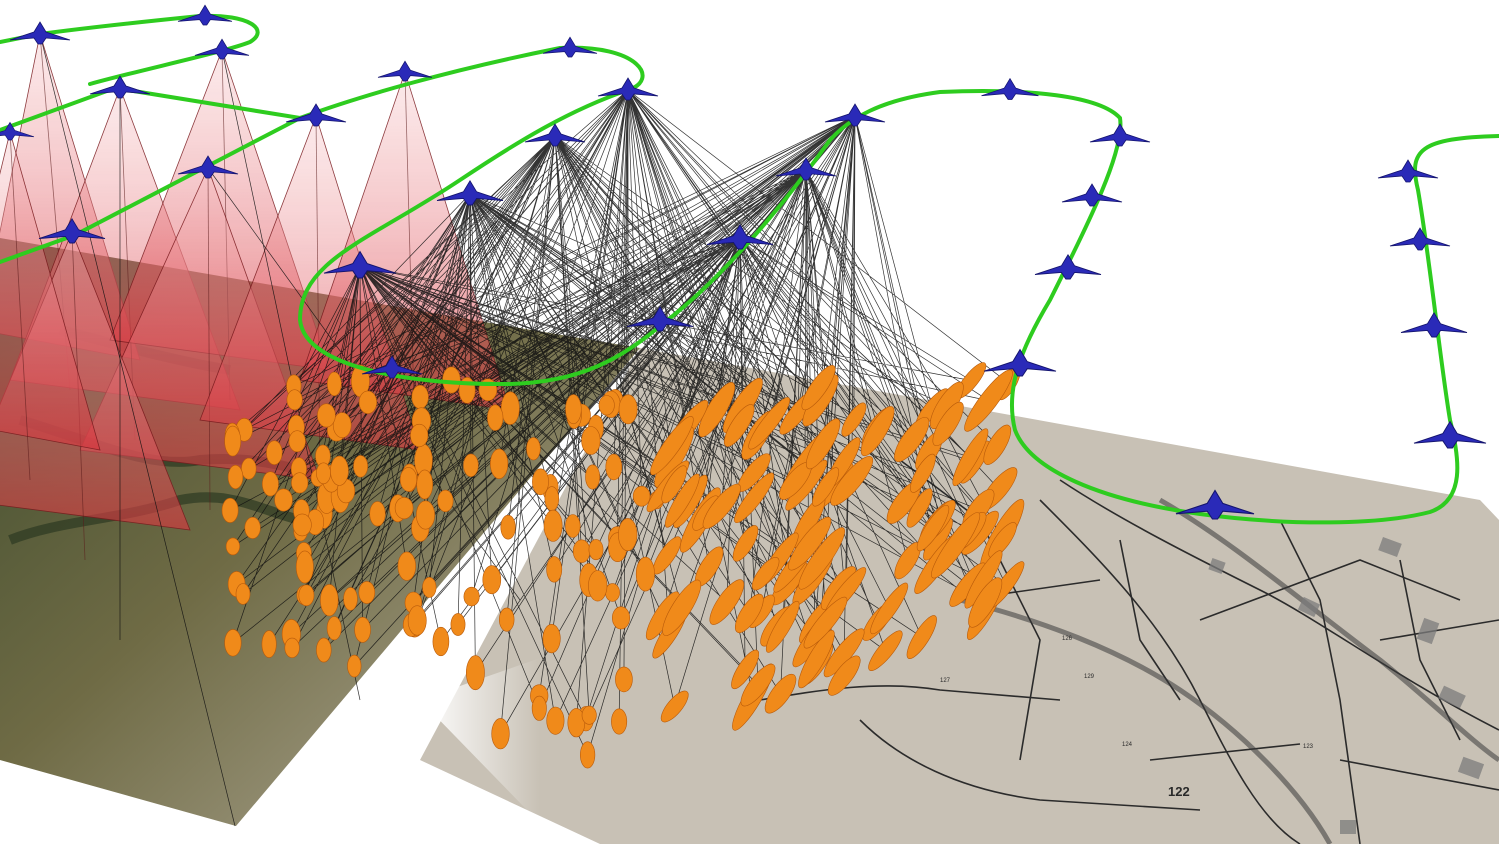 Image resolution: width=1499 pixels, height=844 pixels. Describe the element at coordinates (1346, 685) in the screenshot. I see `building-blocks` at that location.